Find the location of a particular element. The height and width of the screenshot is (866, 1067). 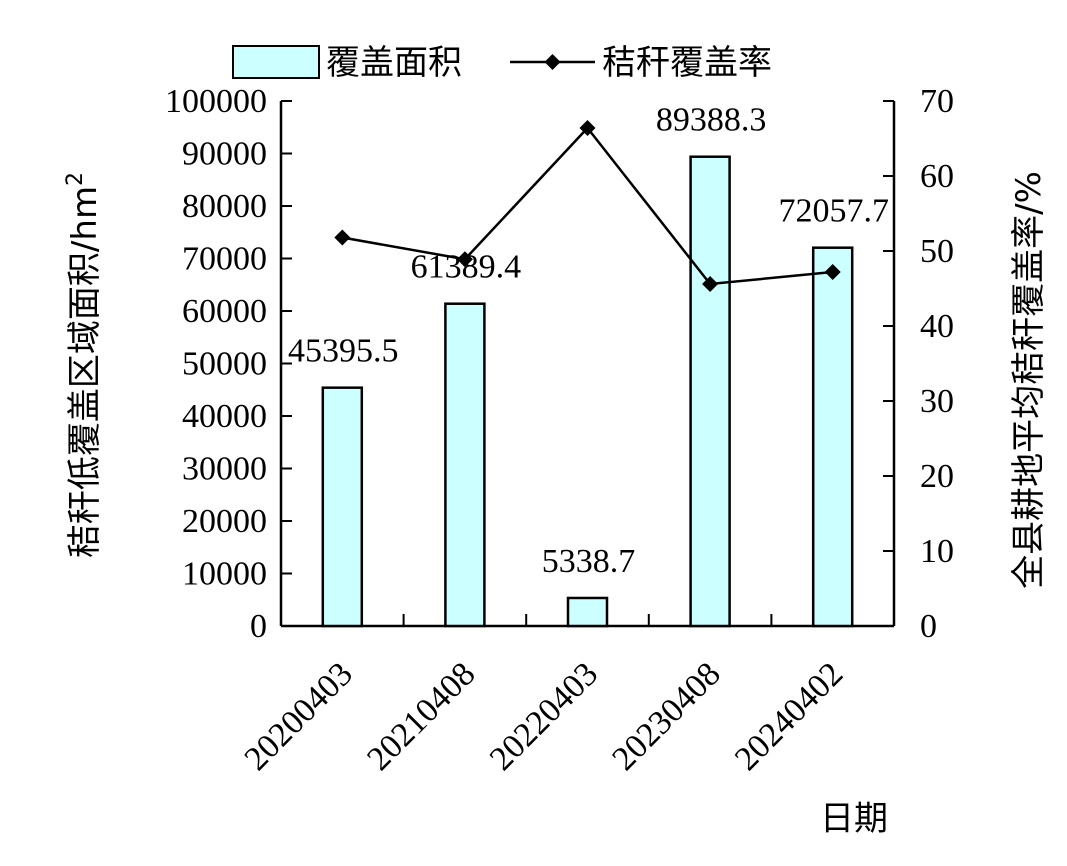

x-tick-label: 20230408 is located at coordinates (666, 716).